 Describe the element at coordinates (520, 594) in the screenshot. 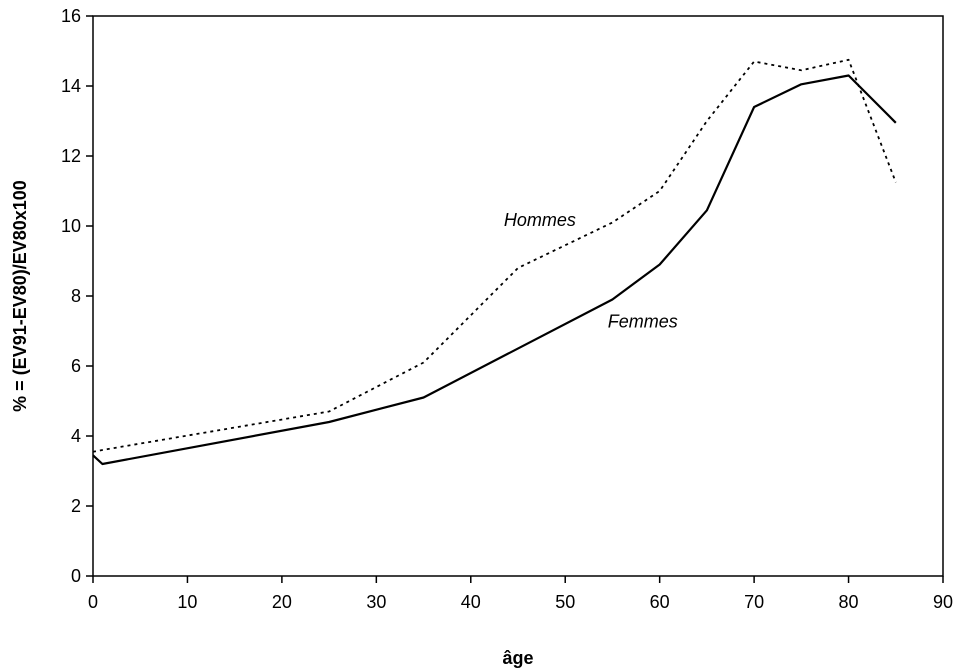

I see `x-axis-ticks: 0 10 20 30 40 50 60 70 80 90` at that location.